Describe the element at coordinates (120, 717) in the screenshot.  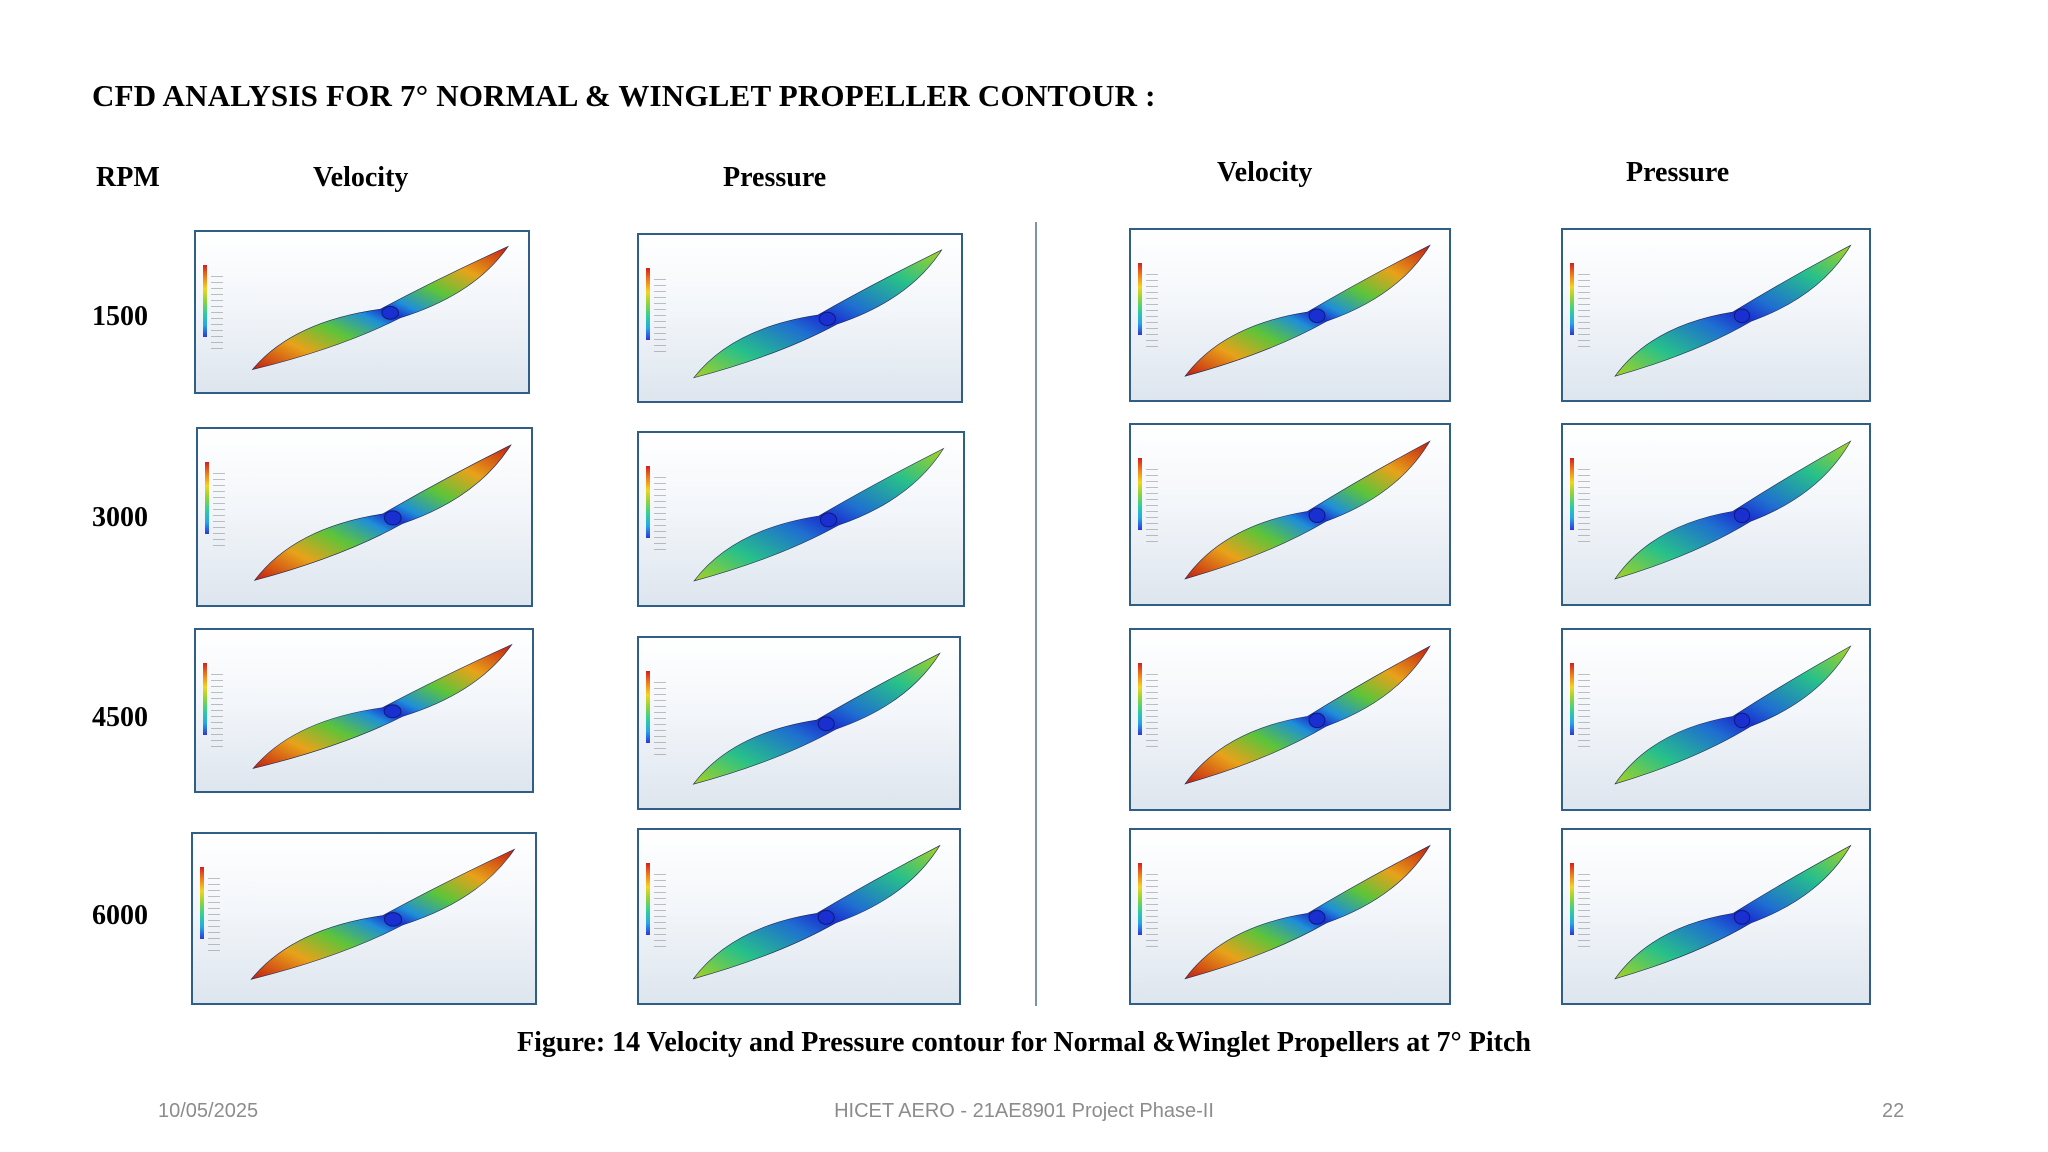
I see `rpm-label-4500: 4500` at that location.